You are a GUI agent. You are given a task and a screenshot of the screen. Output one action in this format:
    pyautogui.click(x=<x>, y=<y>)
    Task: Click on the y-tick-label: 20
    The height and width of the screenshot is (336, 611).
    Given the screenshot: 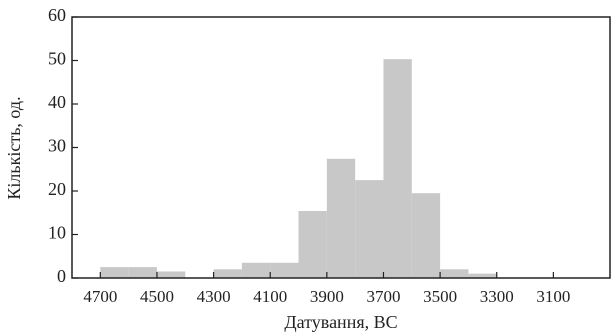 What is the action you would take?
    pyautogui.click(x=57, y=189)
    